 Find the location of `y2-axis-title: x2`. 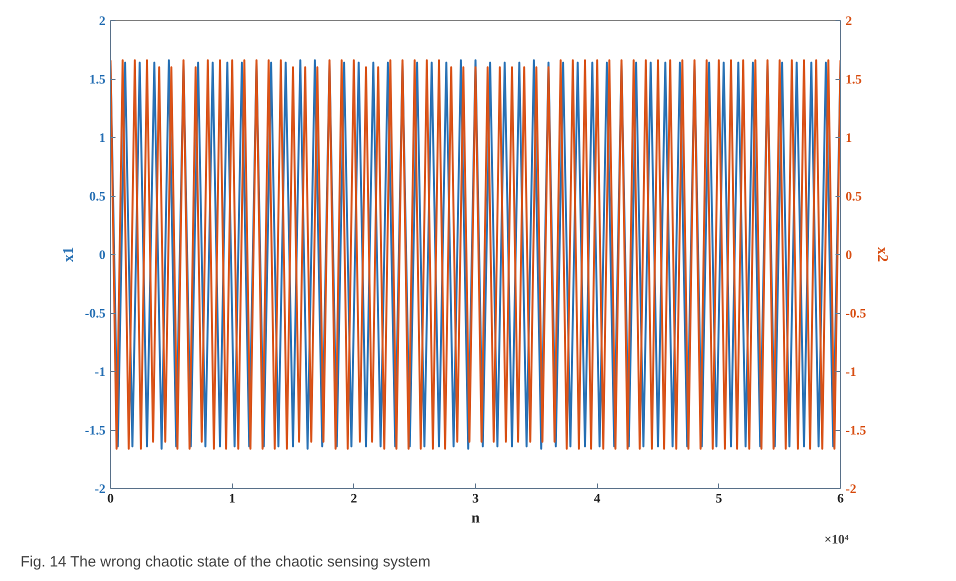

y2-axis-title: x2 is located at coordinates (882, 254).